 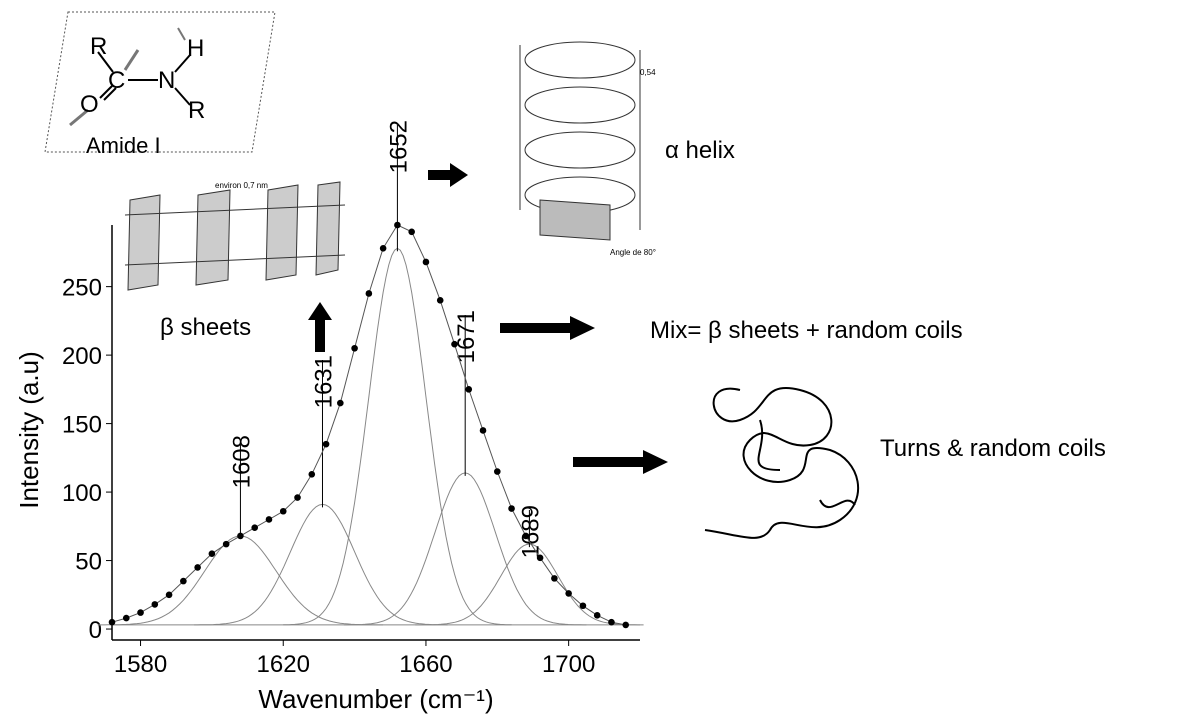 What do you see at coordinates (82, 288) in the screenshot?
I see `y-tick-label: 250` at bounding box center [82, 288].